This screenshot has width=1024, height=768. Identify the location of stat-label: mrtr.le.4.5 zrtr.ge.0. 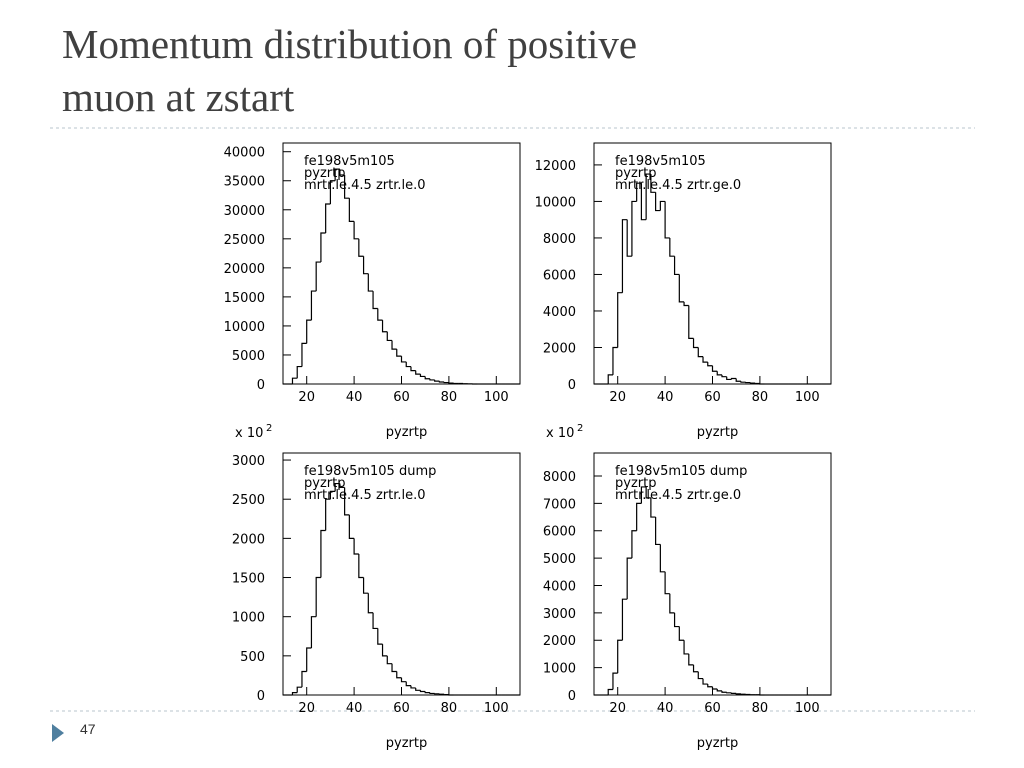
(678, 185).